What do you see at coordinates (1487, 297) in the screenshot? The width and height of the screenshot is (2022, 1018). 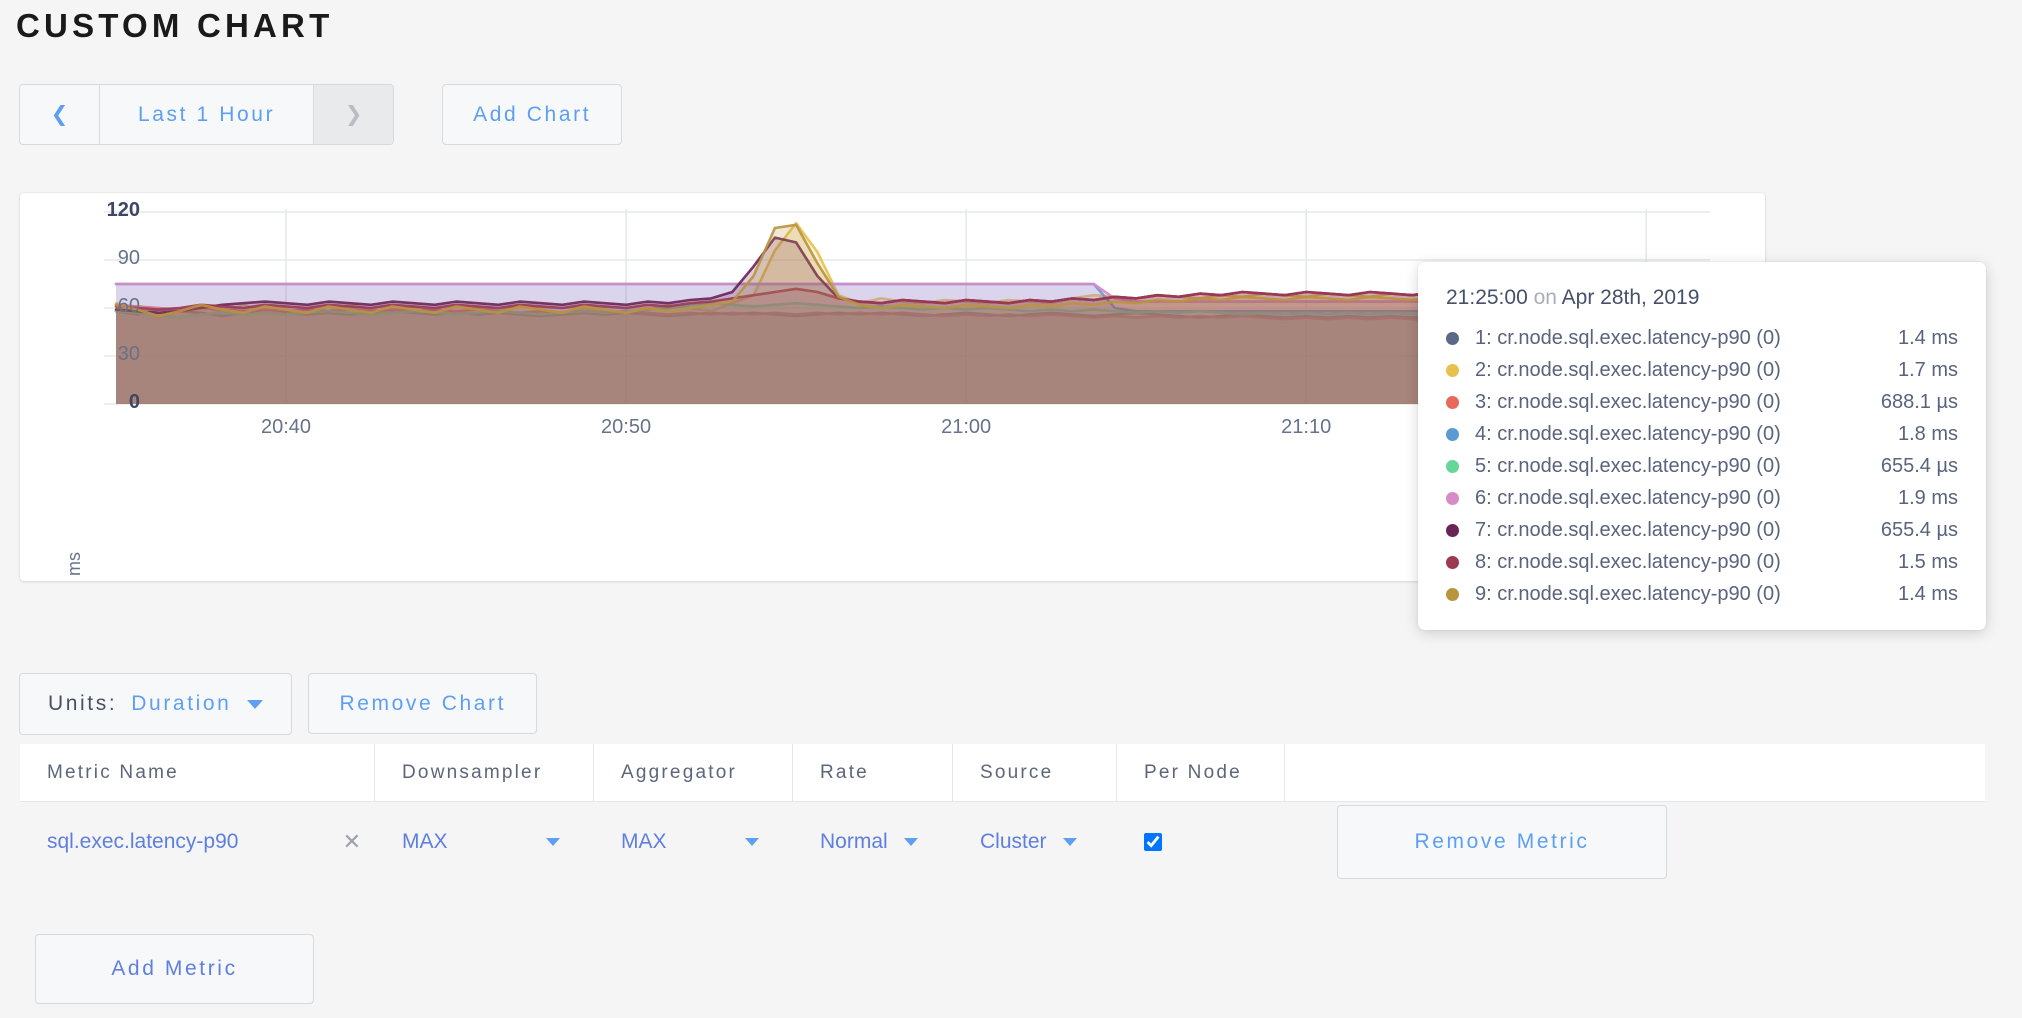 I see `tooltip-time: 21:25:00` at bounding box center [1487, 297].